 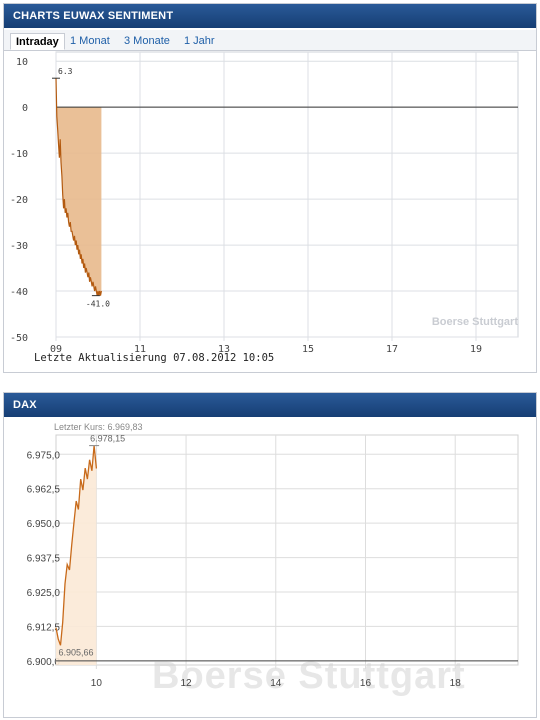 I want to click on x-tick-label: 13, so click(x=224, y=349).